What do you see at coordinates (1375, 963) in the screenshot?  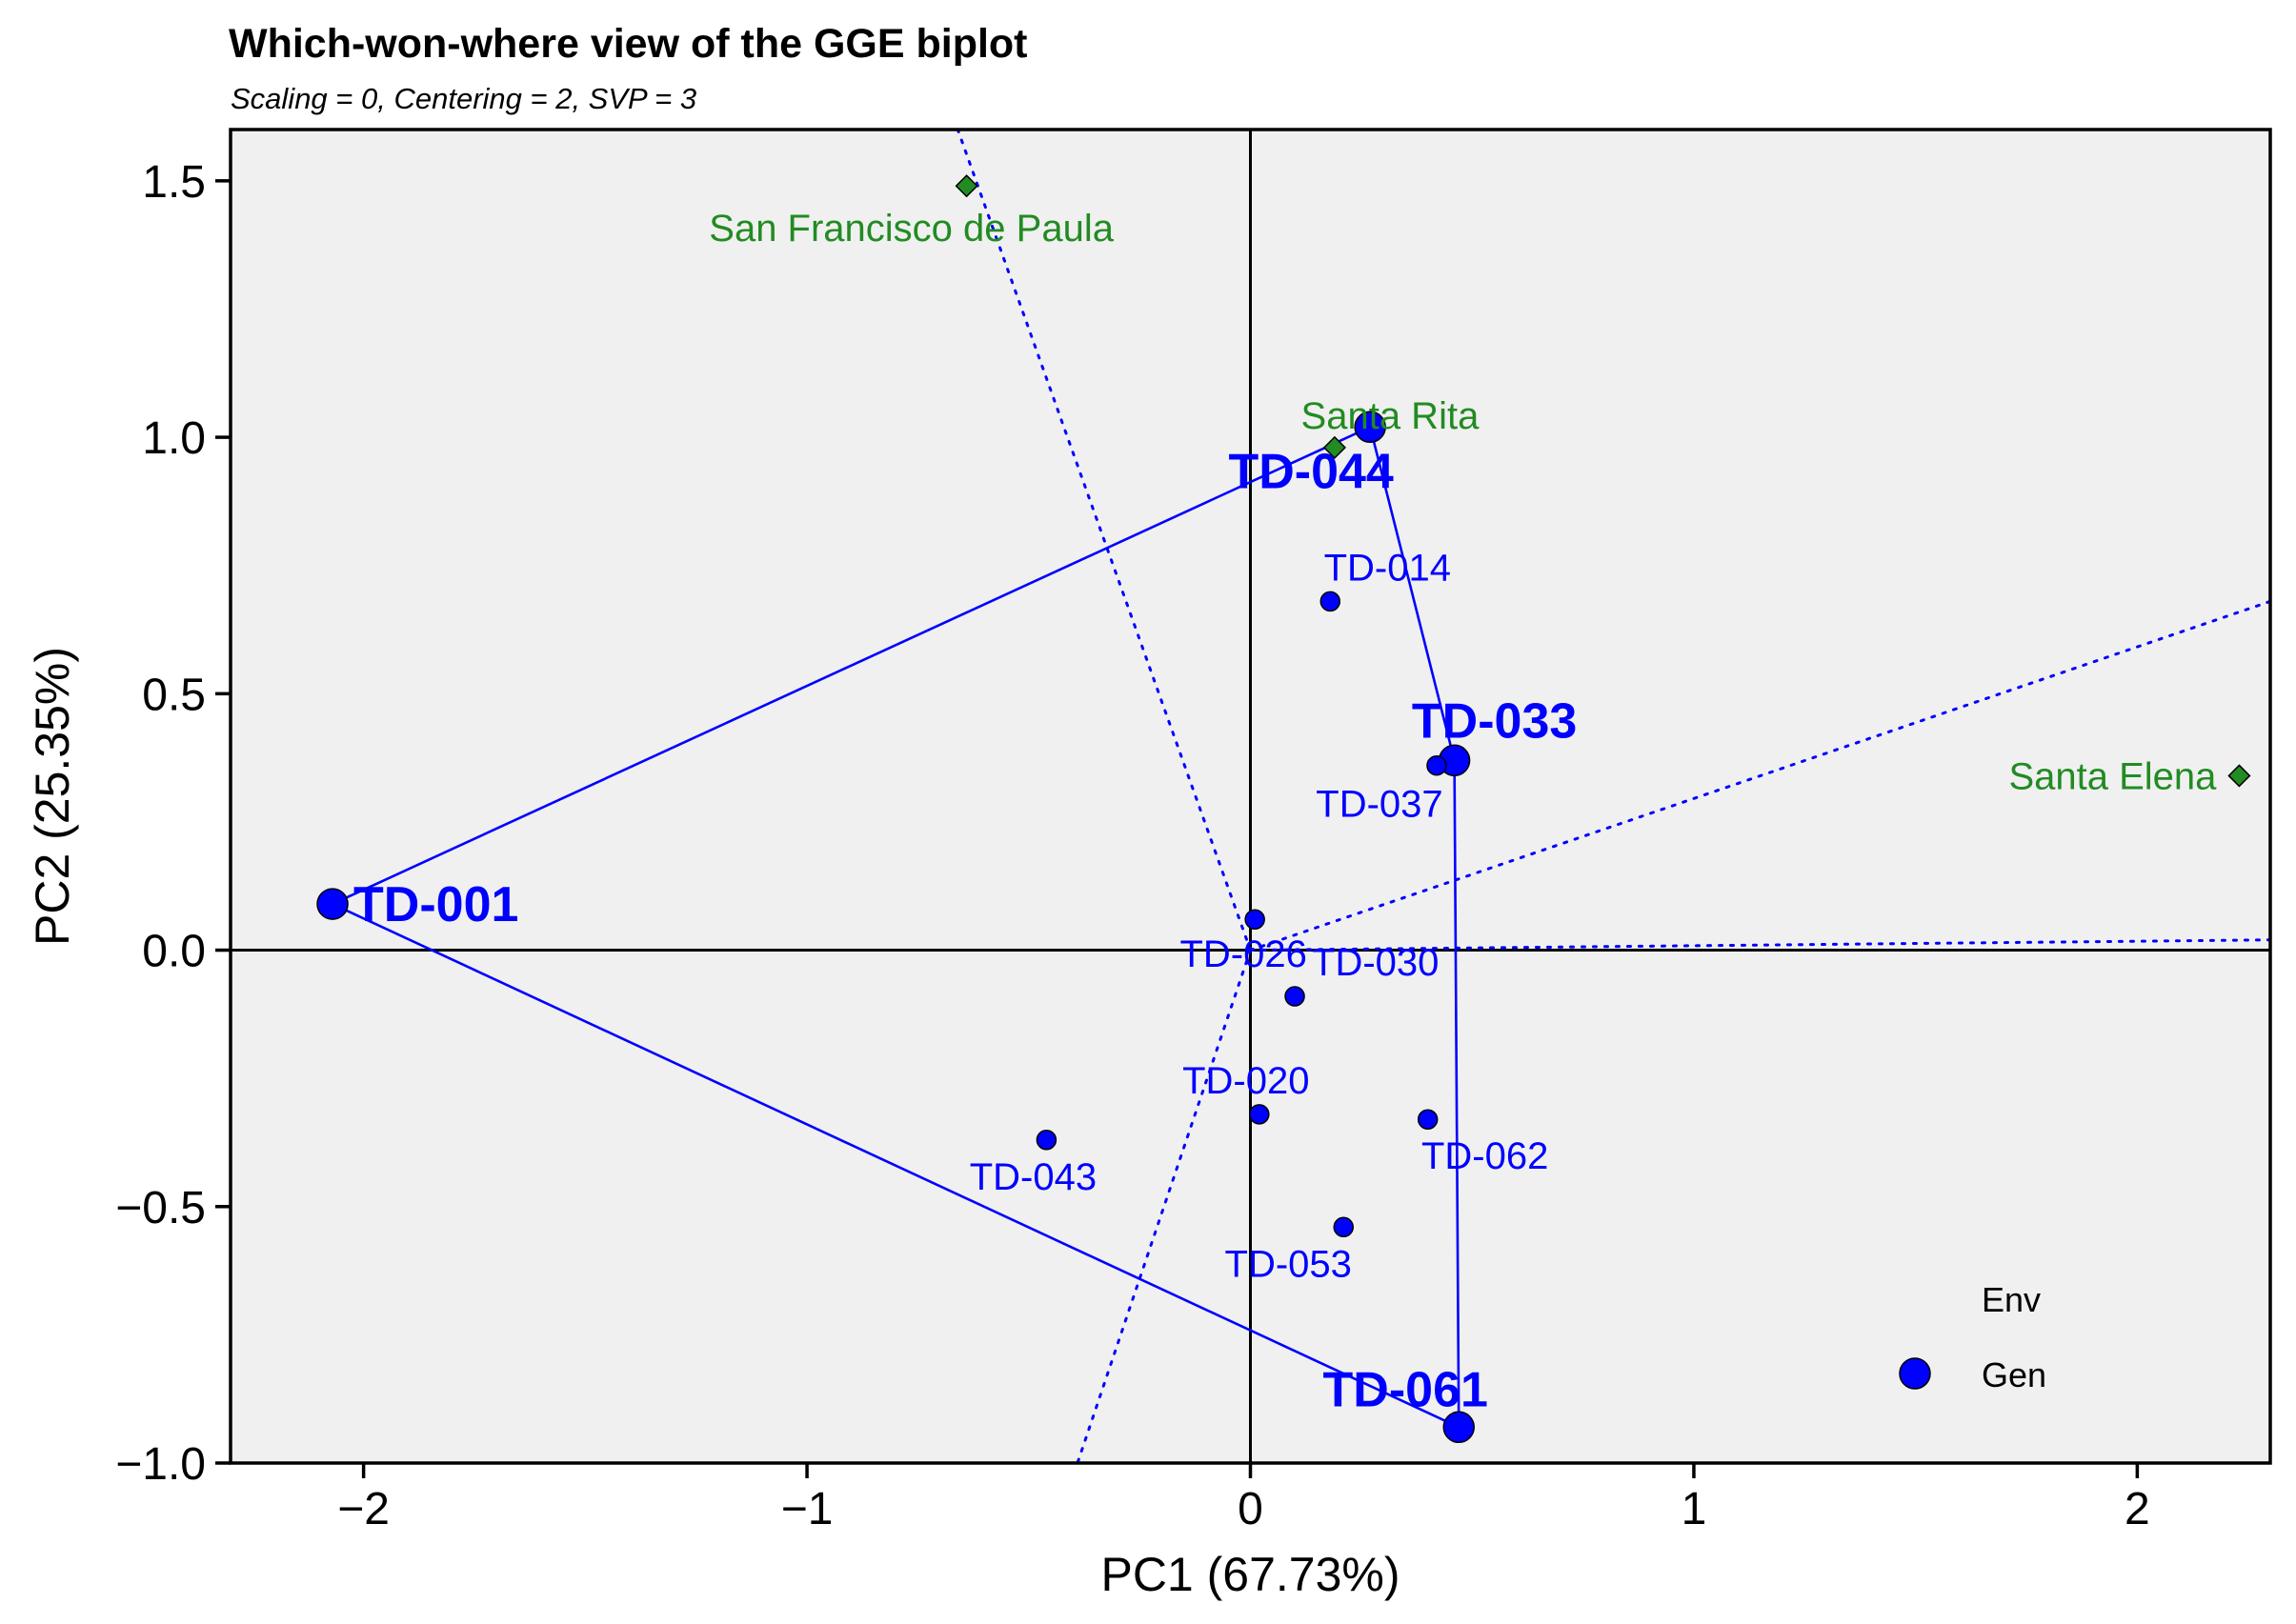 I see `genotype-label: TD-030` at bounding box center [1375, 963].